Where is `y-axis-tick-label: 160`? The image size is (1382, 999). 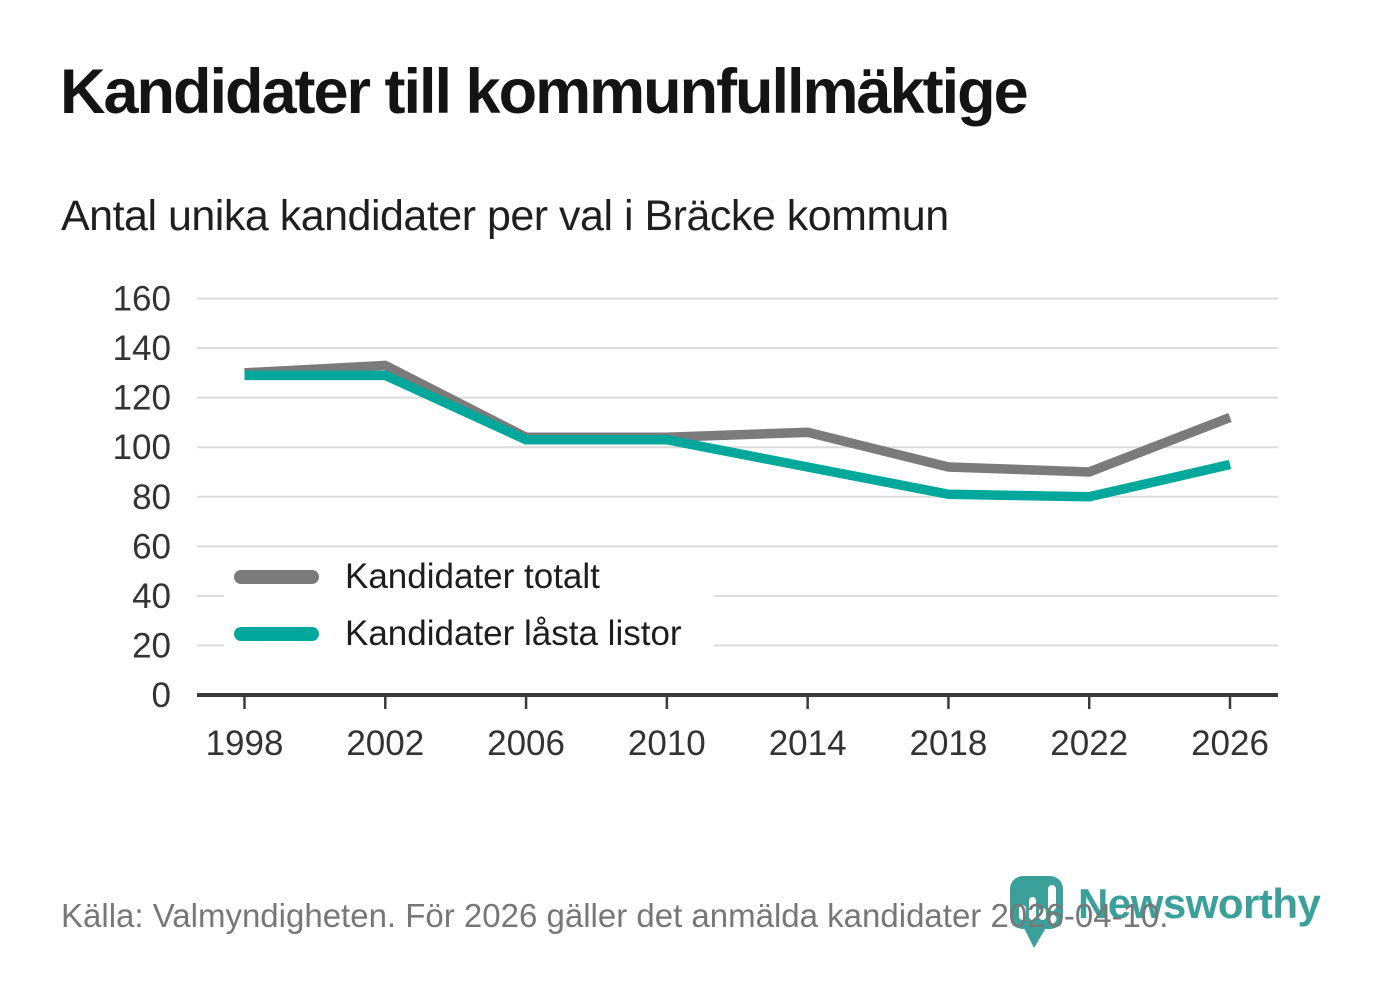 y-axis-tick-label: 160 is located at coordinates (142, 299).